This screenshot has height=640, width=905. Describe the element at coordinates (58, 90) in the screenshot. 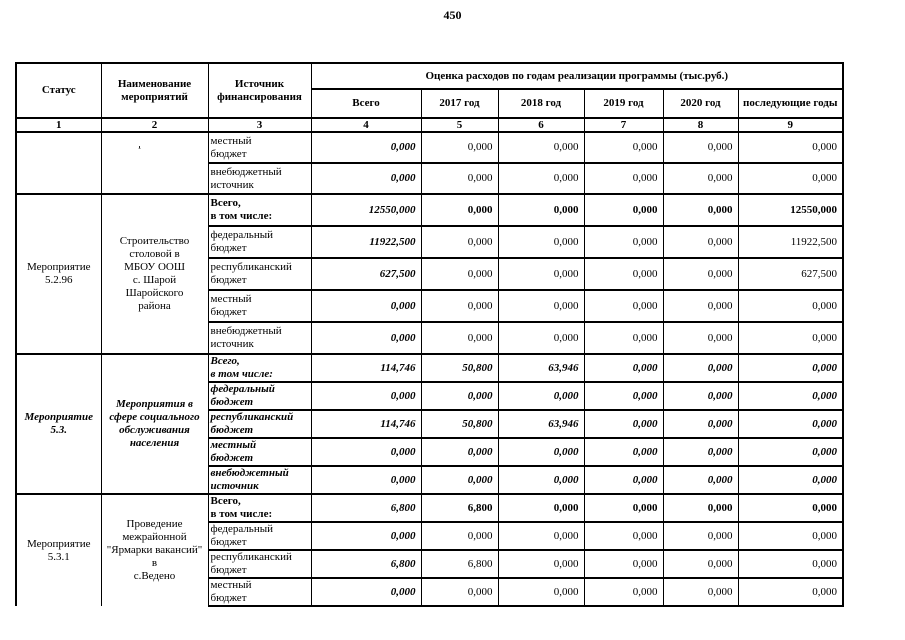

I see `header-status: Статус` at that location.